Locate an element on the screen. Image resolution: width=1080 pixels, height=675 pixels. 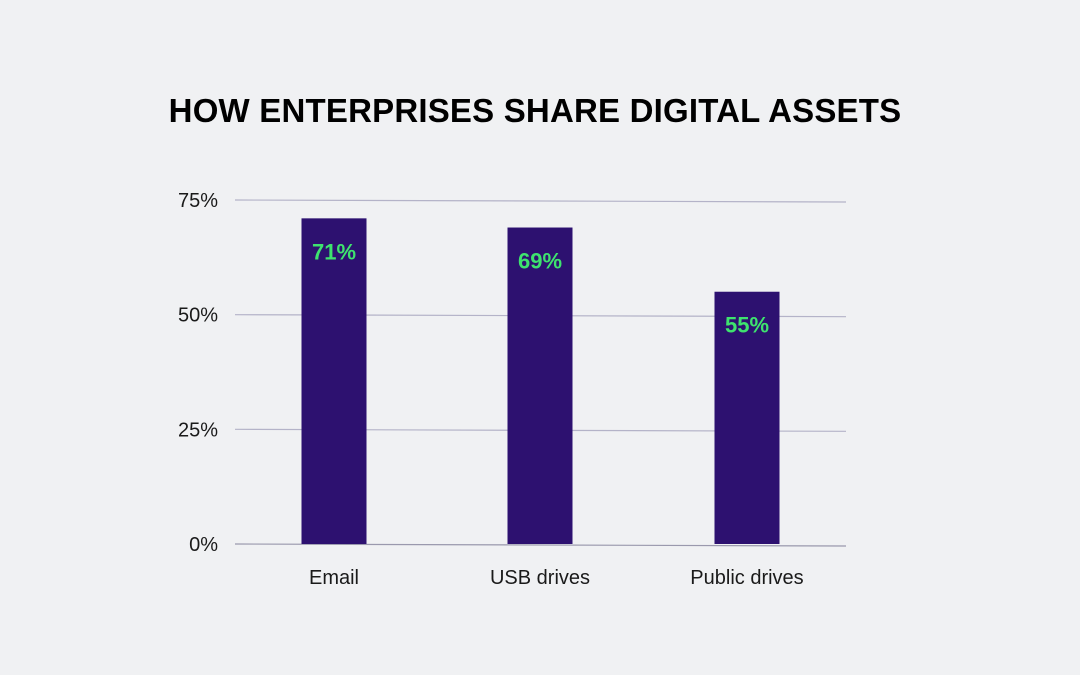
x-category-label: Public drives is located at coordinates (746, 578).